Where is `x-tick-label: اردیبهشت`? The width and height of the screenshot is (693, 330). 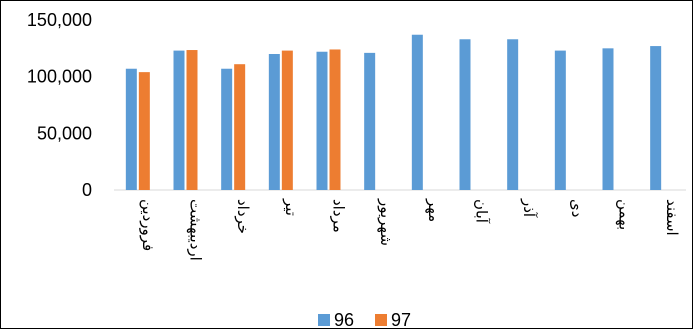
x-tick-label: اردیبهشت is located at coordinates (195, 230).